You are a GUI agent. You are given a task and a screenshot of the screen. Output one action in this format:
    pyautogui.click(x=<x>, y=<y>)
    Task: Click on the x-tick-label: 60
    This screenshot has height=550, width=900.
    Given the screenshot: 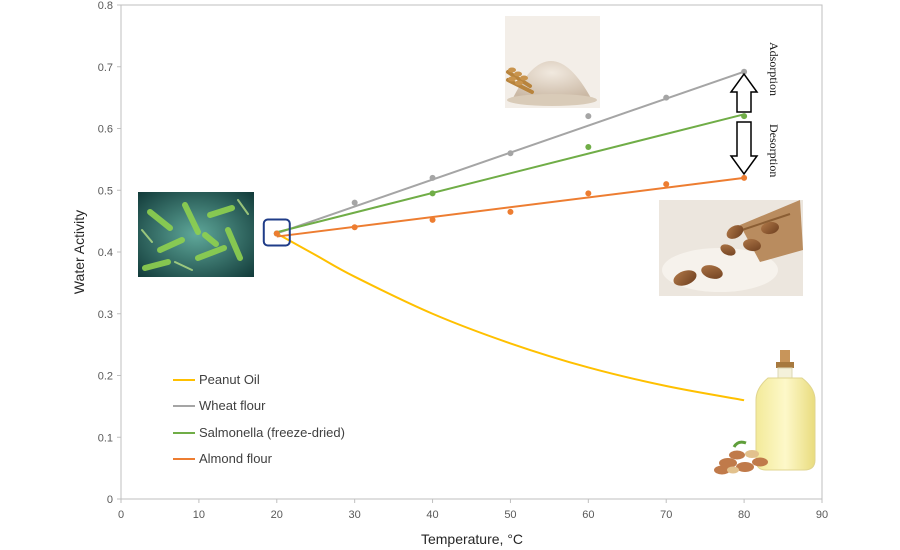 What is the action you would take?
    pyautogui.click(x=588, y=515)
    